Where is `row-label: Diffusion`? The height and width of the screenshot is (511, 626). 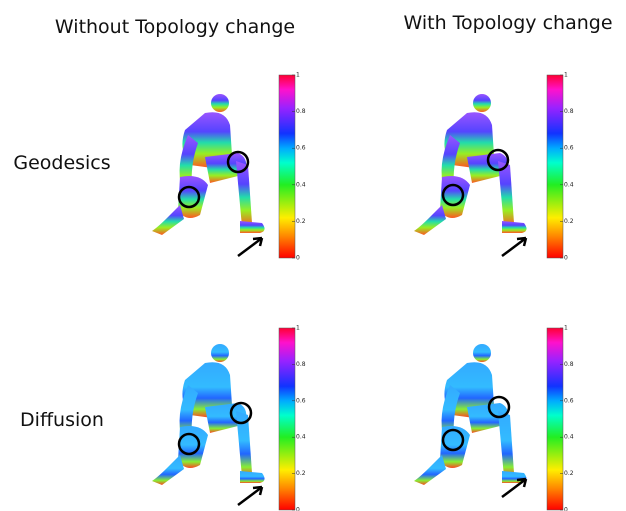
row-label: Diffusion is located at coordinates (62, 420).